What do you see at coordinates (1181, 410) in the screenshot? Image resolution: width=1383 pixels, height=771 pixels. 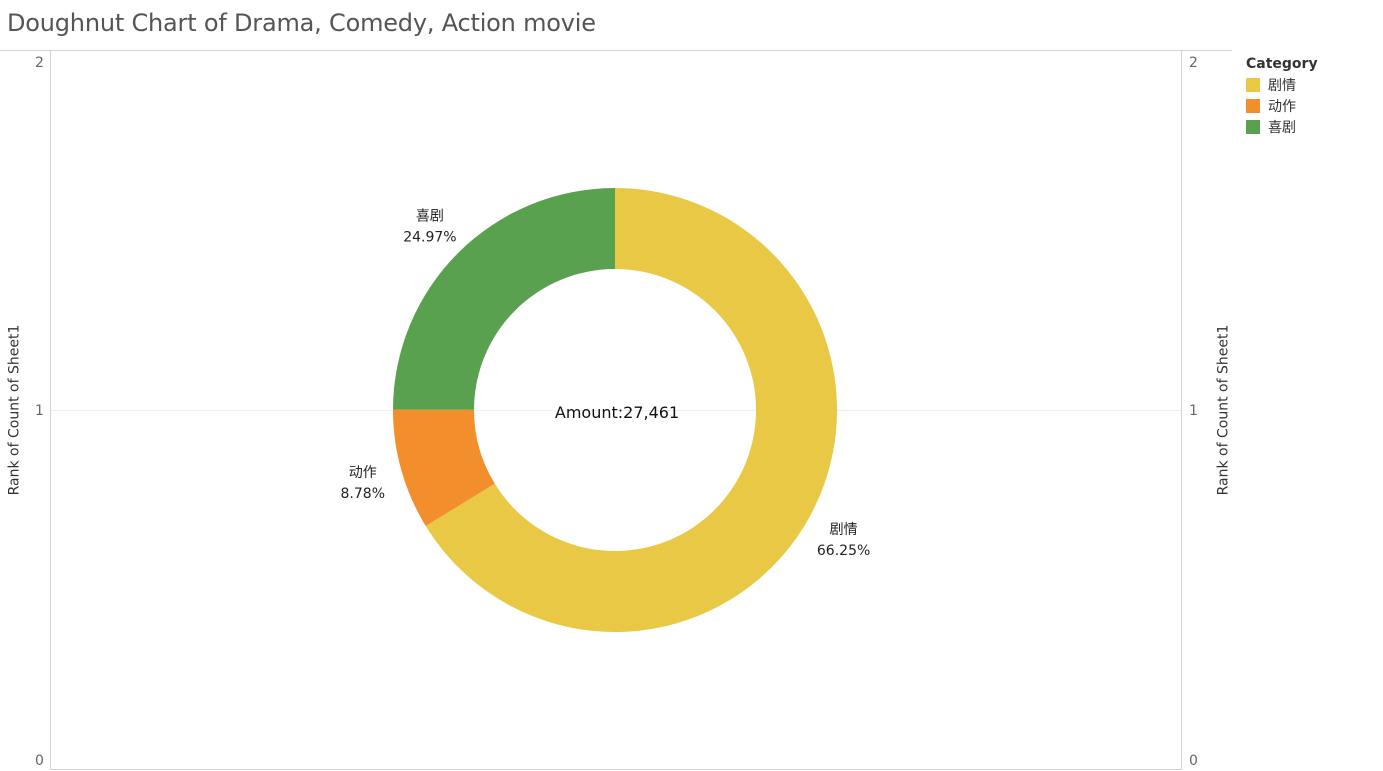 I see `right-axis-line` at bounding box center [1181, 410].